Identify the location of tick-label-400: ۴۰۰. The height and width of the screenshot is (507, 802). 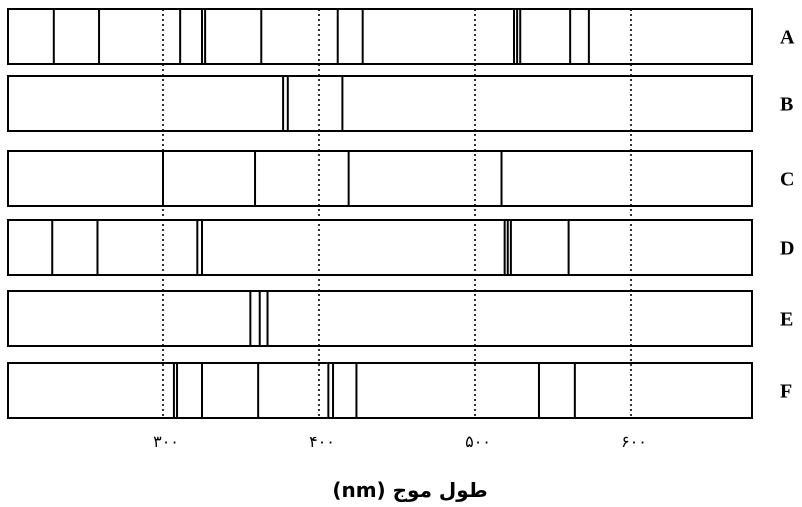
(322, 441).